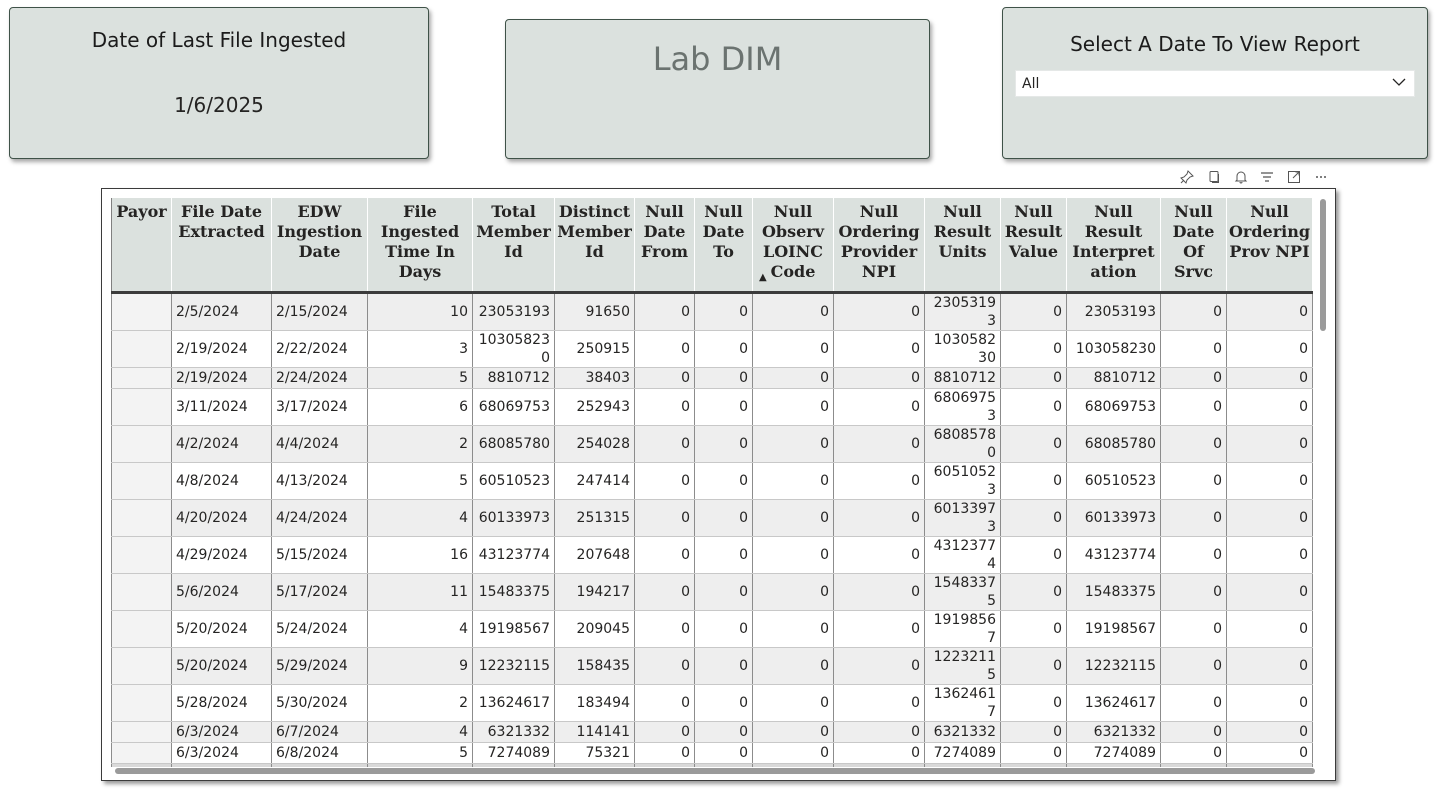 This screenshot has width=1436, height=789. Describe the element at coordinates (141, 245) in the screenshot. I see `column-header: Payor` at that location.